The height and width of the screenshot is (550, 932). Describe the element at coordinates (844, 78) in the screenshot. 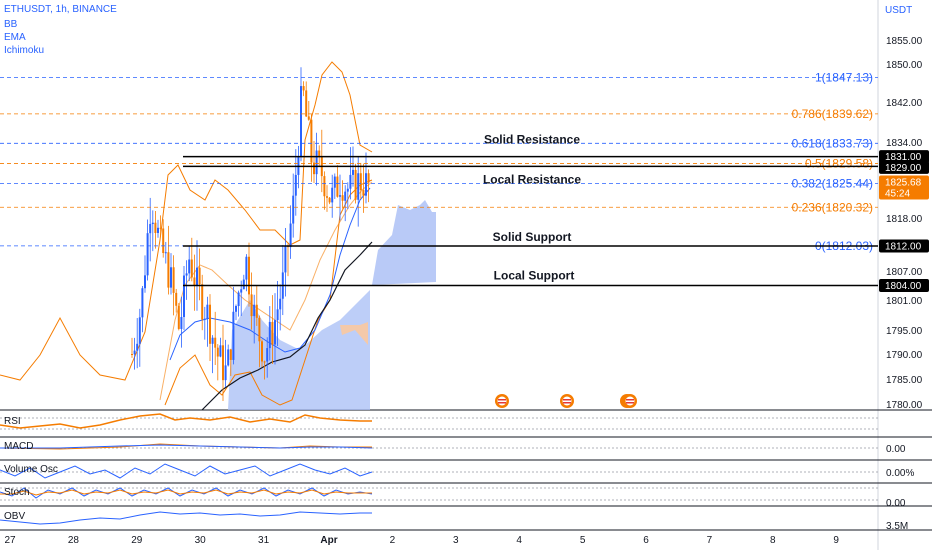

I see `fib-level-label: 1(1847.13)` at that location.